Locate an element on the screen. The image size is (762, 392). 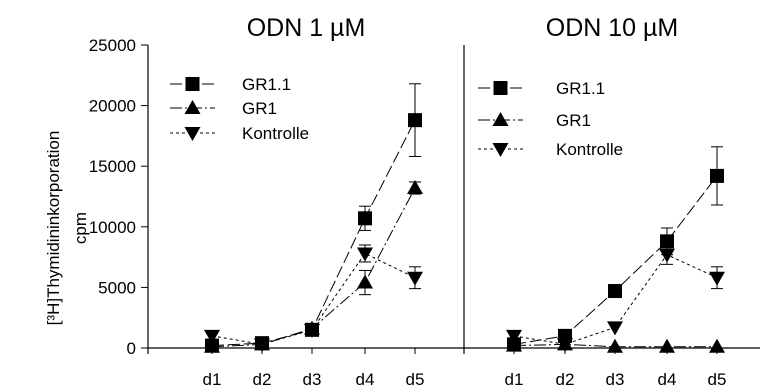
series-line is located at coordinates (615, 260).